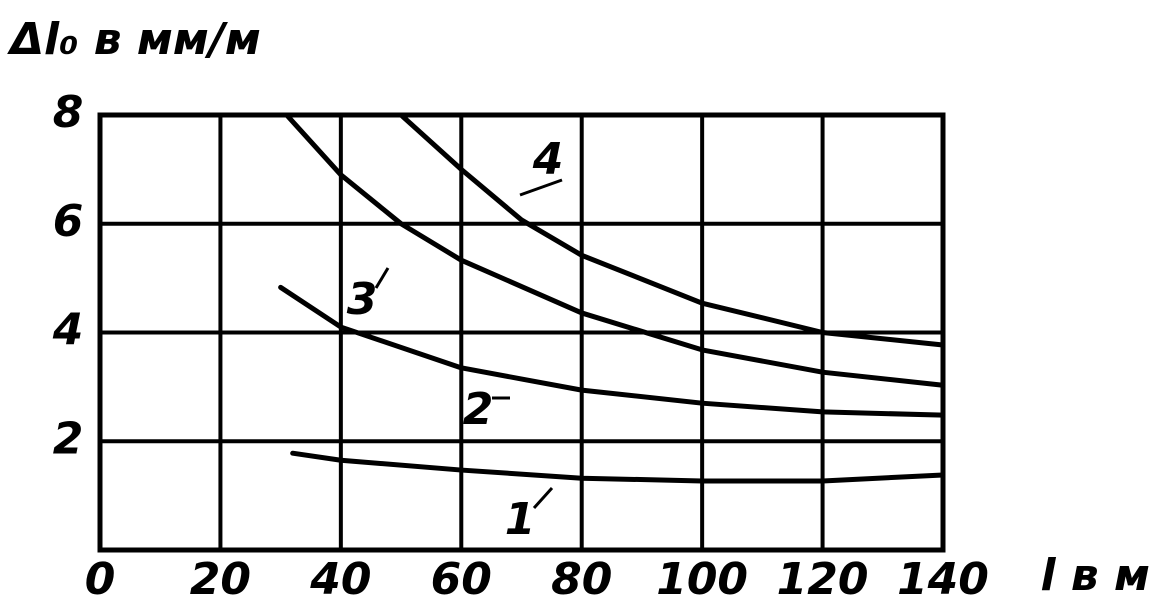 This screenshot has width=1154, height=609. Describe the element at coordinates (548, 159) in the screenshot. I see `curve-label: 4` at that location.